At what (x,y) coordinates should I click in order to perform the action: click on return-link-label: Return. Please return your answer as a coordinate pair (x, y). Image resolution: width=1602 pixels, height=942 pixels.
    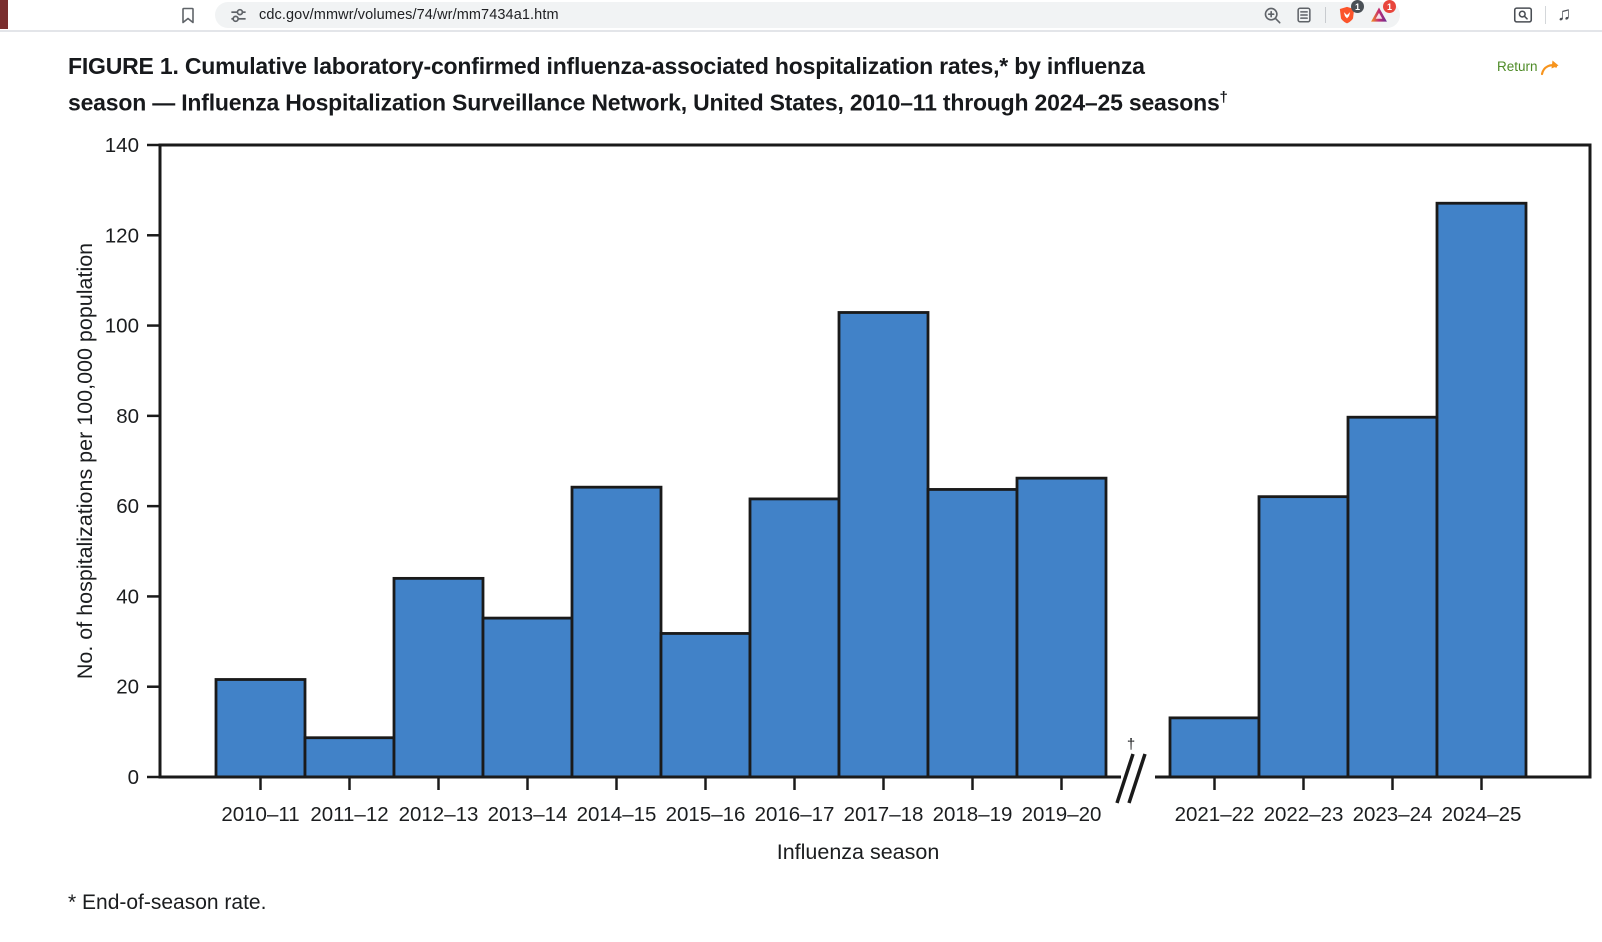
    Looking at the image, I should click on (1517, 66).